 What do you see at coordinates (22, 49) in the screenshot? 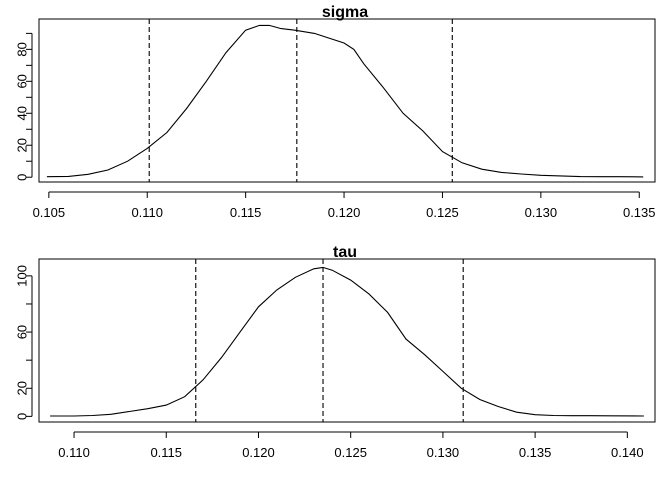
I see `sigma-y-tick-label: 80` at bounding box center [22, 49].